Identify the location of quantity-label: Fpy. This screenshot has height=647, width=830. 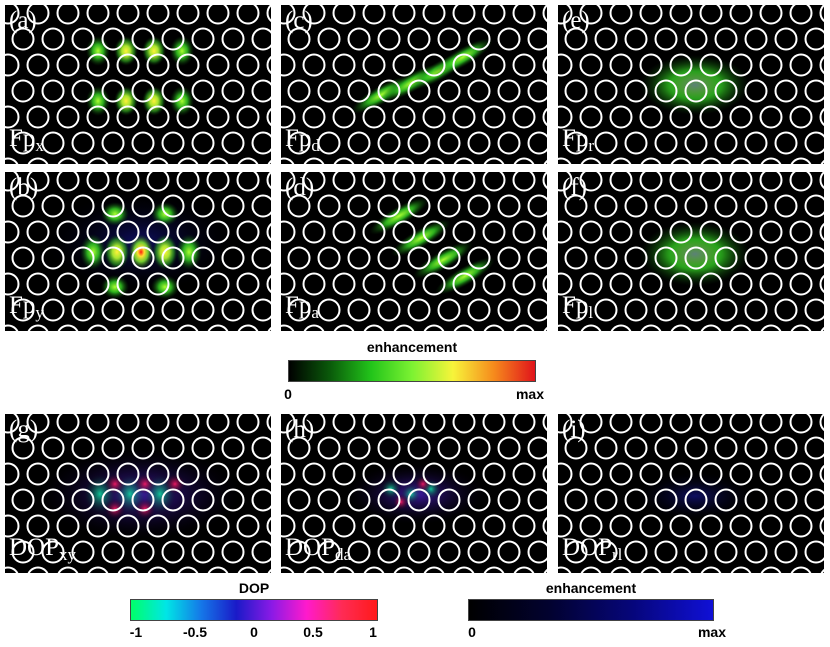
(26, 307).